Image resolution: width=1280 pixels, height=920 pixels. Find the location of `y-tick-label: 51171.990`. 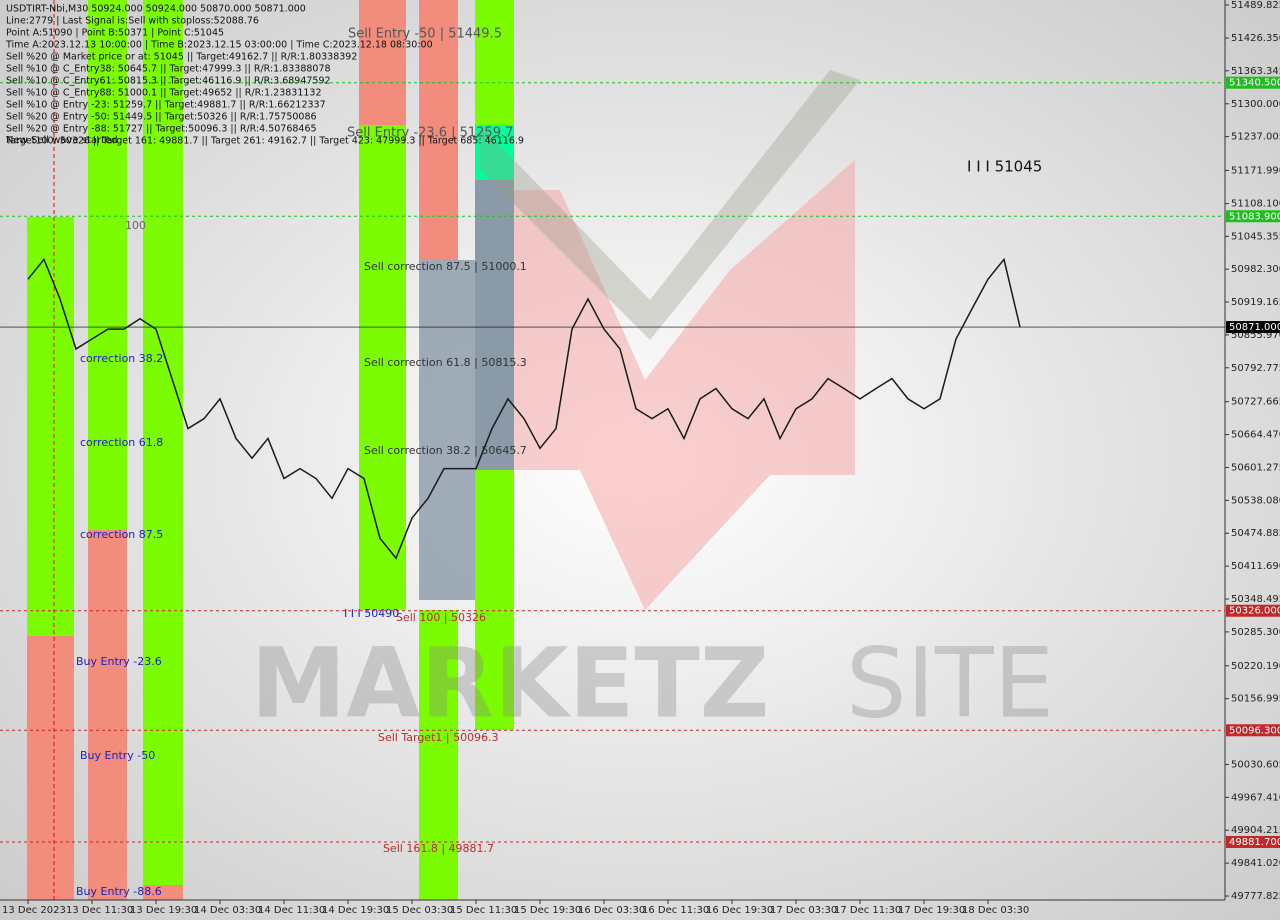

y-tick-label: 51171.990 is located at coordinates (1255, 170).